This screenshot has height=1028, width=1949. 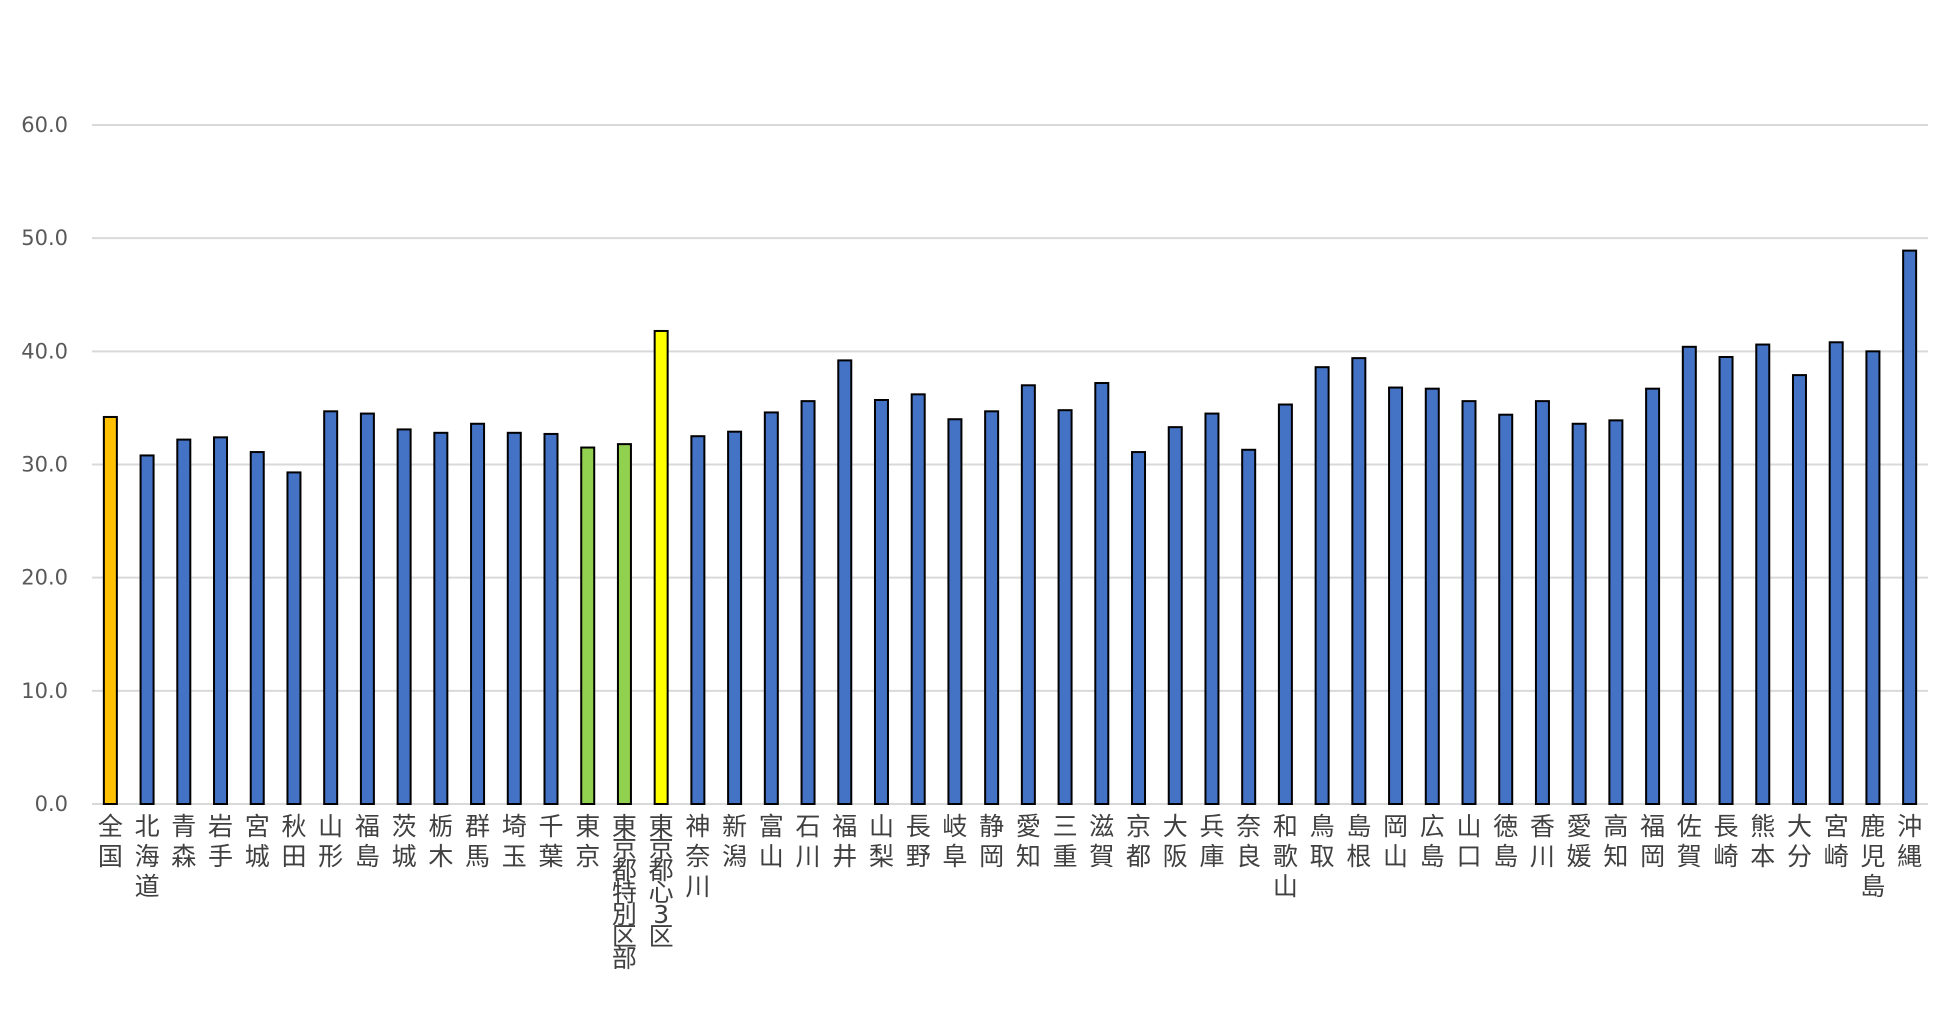 What do you see at coordinates (991, 841) in the screenshot?
I see `x-category-label: 静岡` at bounding box center [991, 841].